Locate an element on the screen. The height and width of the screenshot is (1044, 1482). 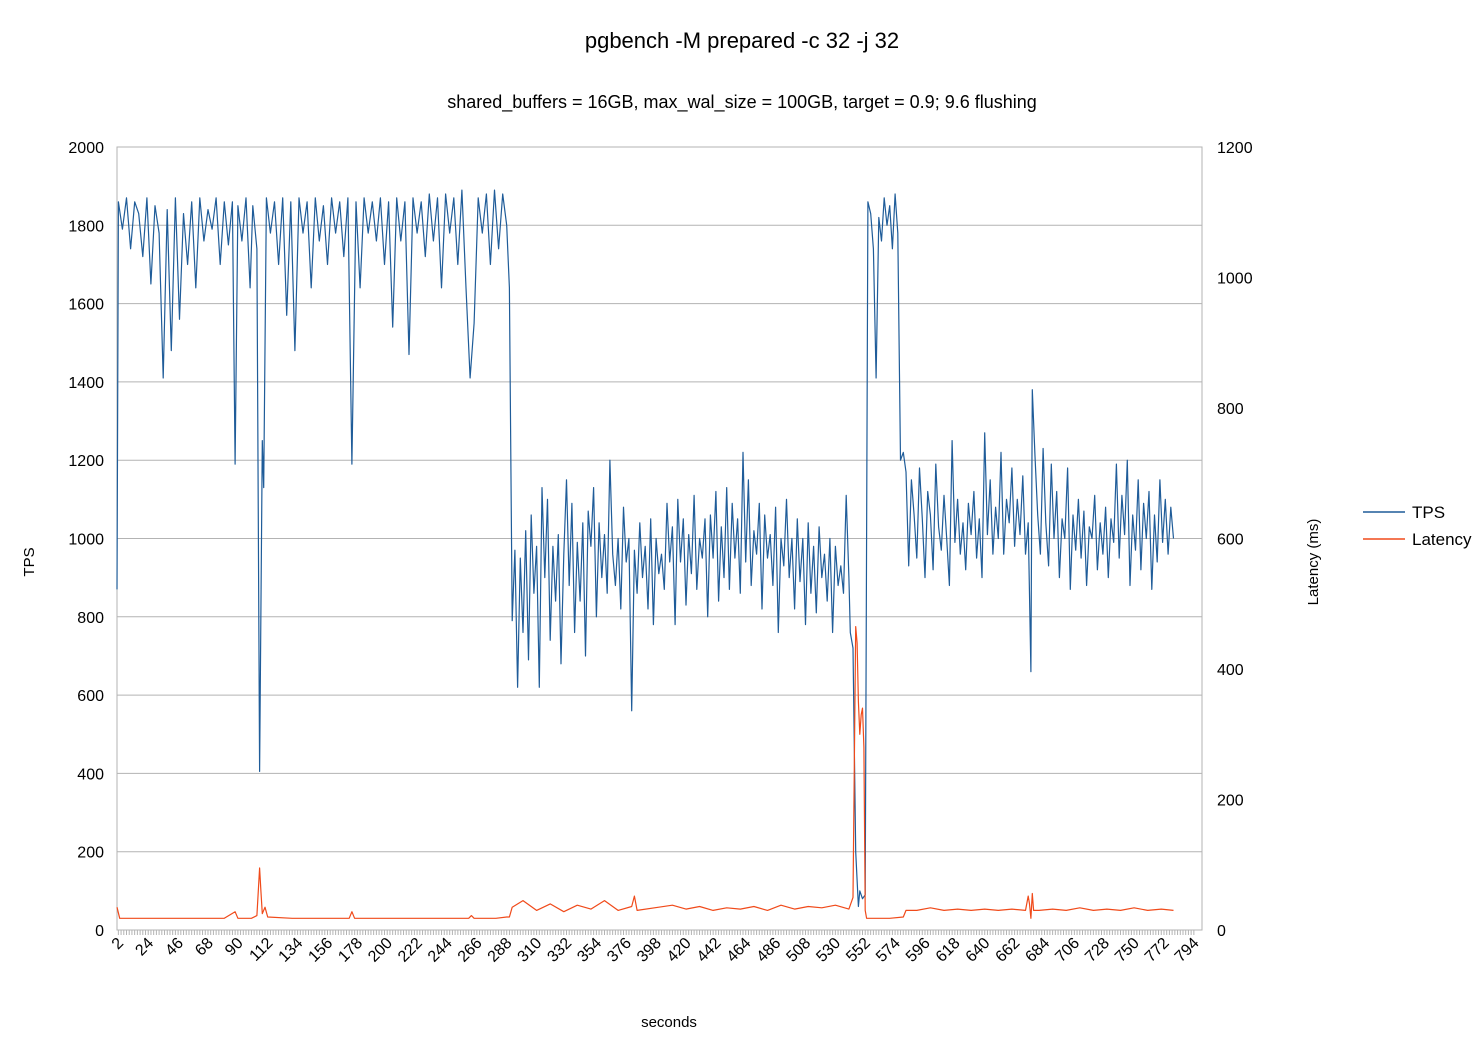
x-tick-label: 200 is located at coordinates (380, 950).